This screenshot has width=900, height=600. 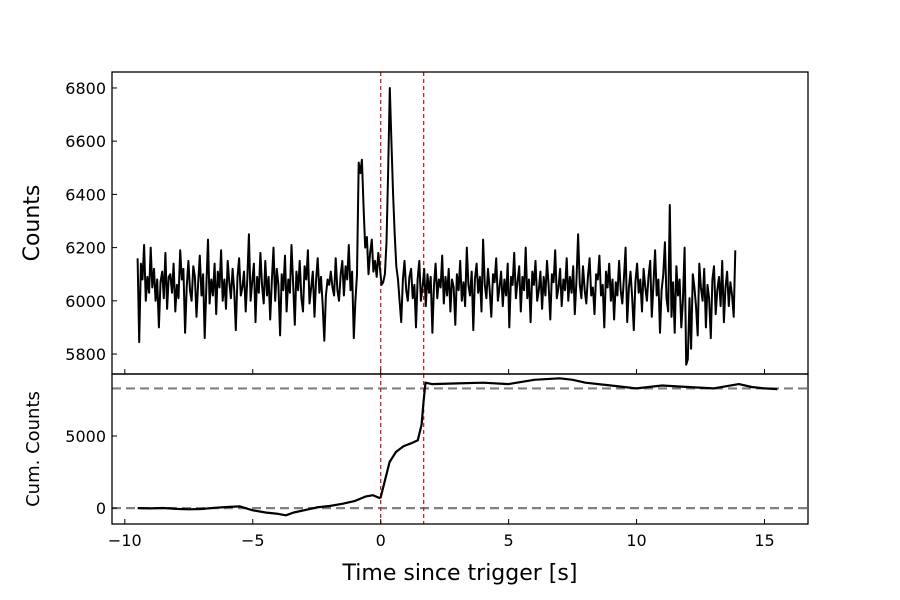 I want to click on x-tick-label: 0, so click(x=381, y=540).